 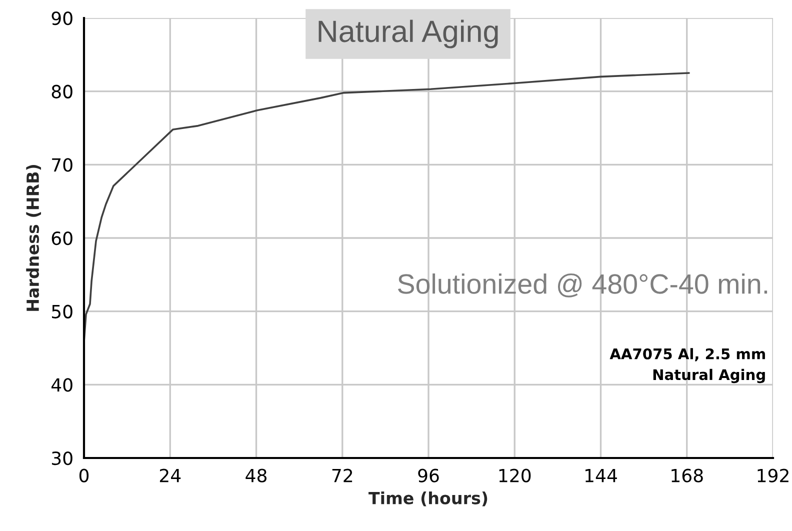 What do you see at coordinates (34, 237) in the screenshot?
I see `y-axis-title: Hardness (HRB)` at bounding box center [34, 237].